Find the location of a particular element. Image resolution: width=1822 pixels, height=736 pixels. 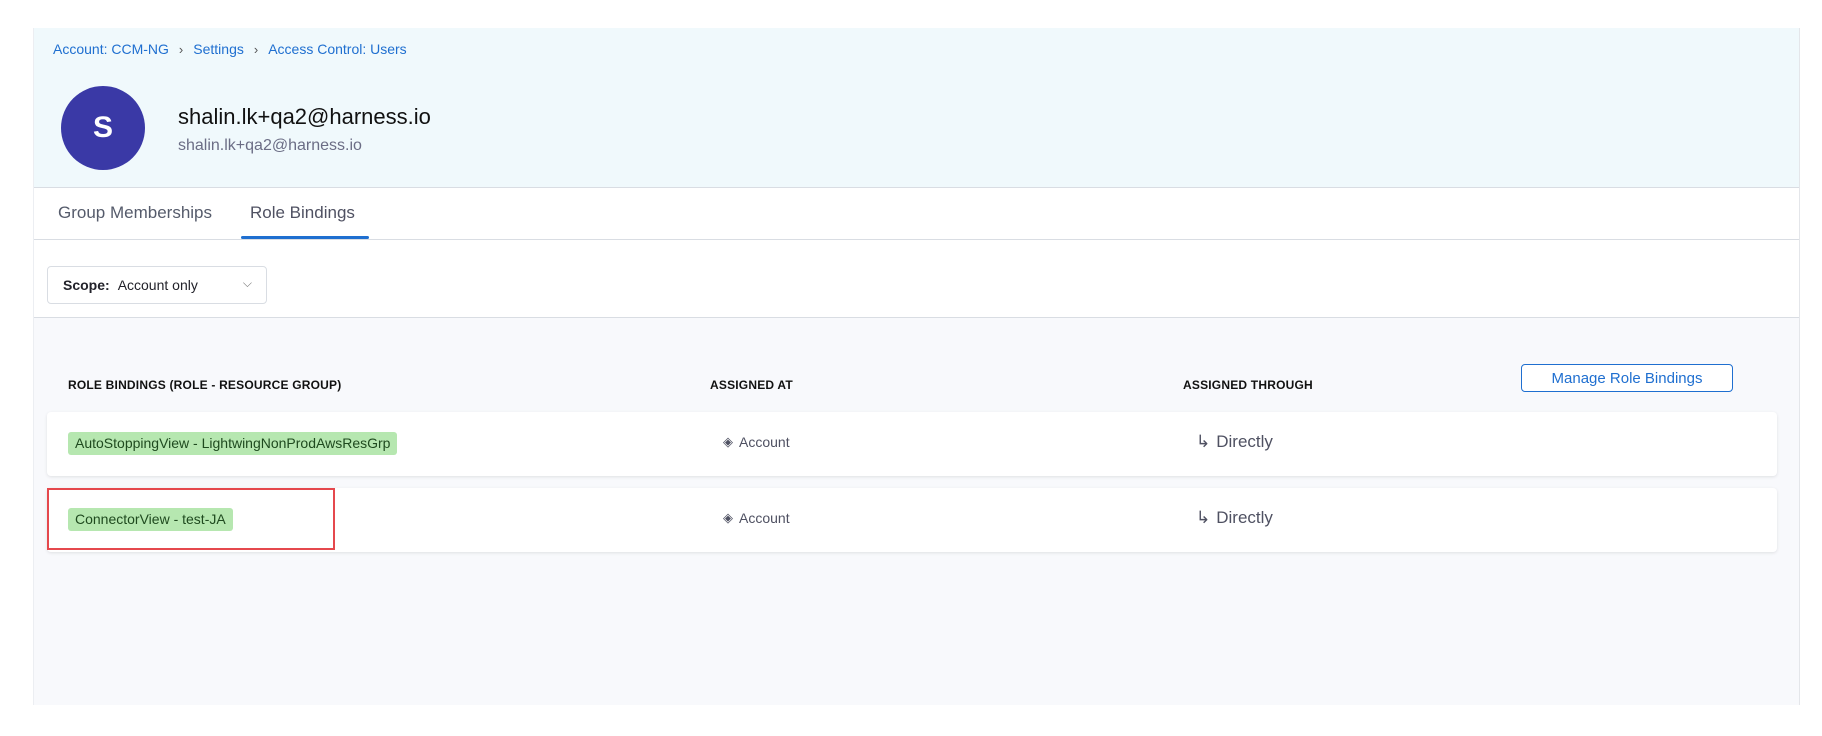

manage-role-bindings-button: Manage Role Bindings is located at coordinates (1627, 378).